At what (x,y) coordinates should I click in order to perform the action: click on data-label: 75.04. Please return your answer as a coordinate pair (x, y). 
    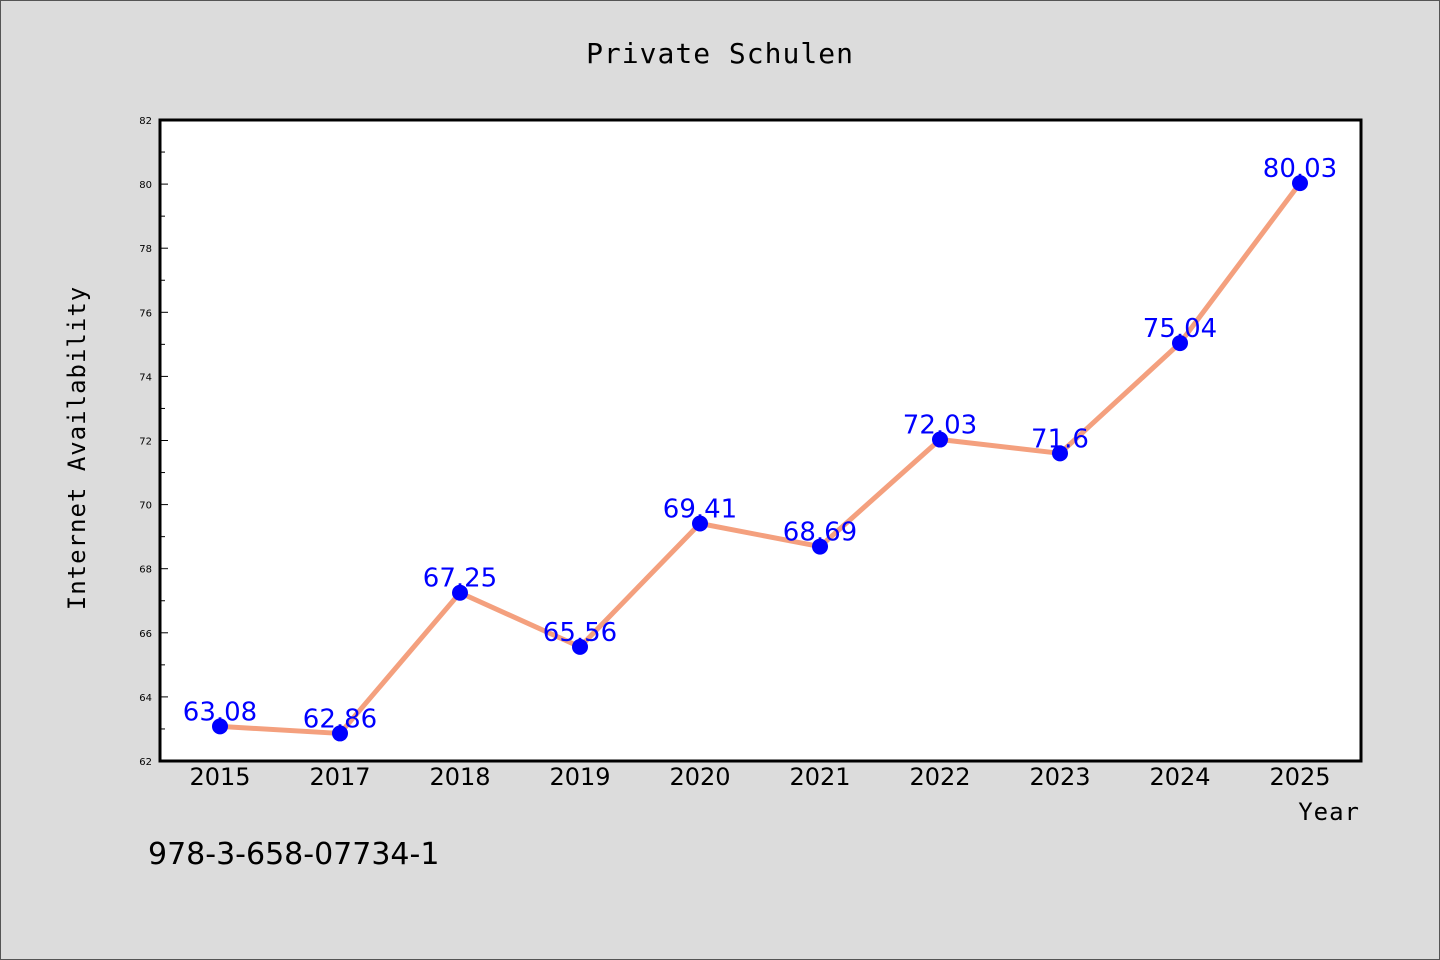
    Looking at the image, I should click on (1180, 329).